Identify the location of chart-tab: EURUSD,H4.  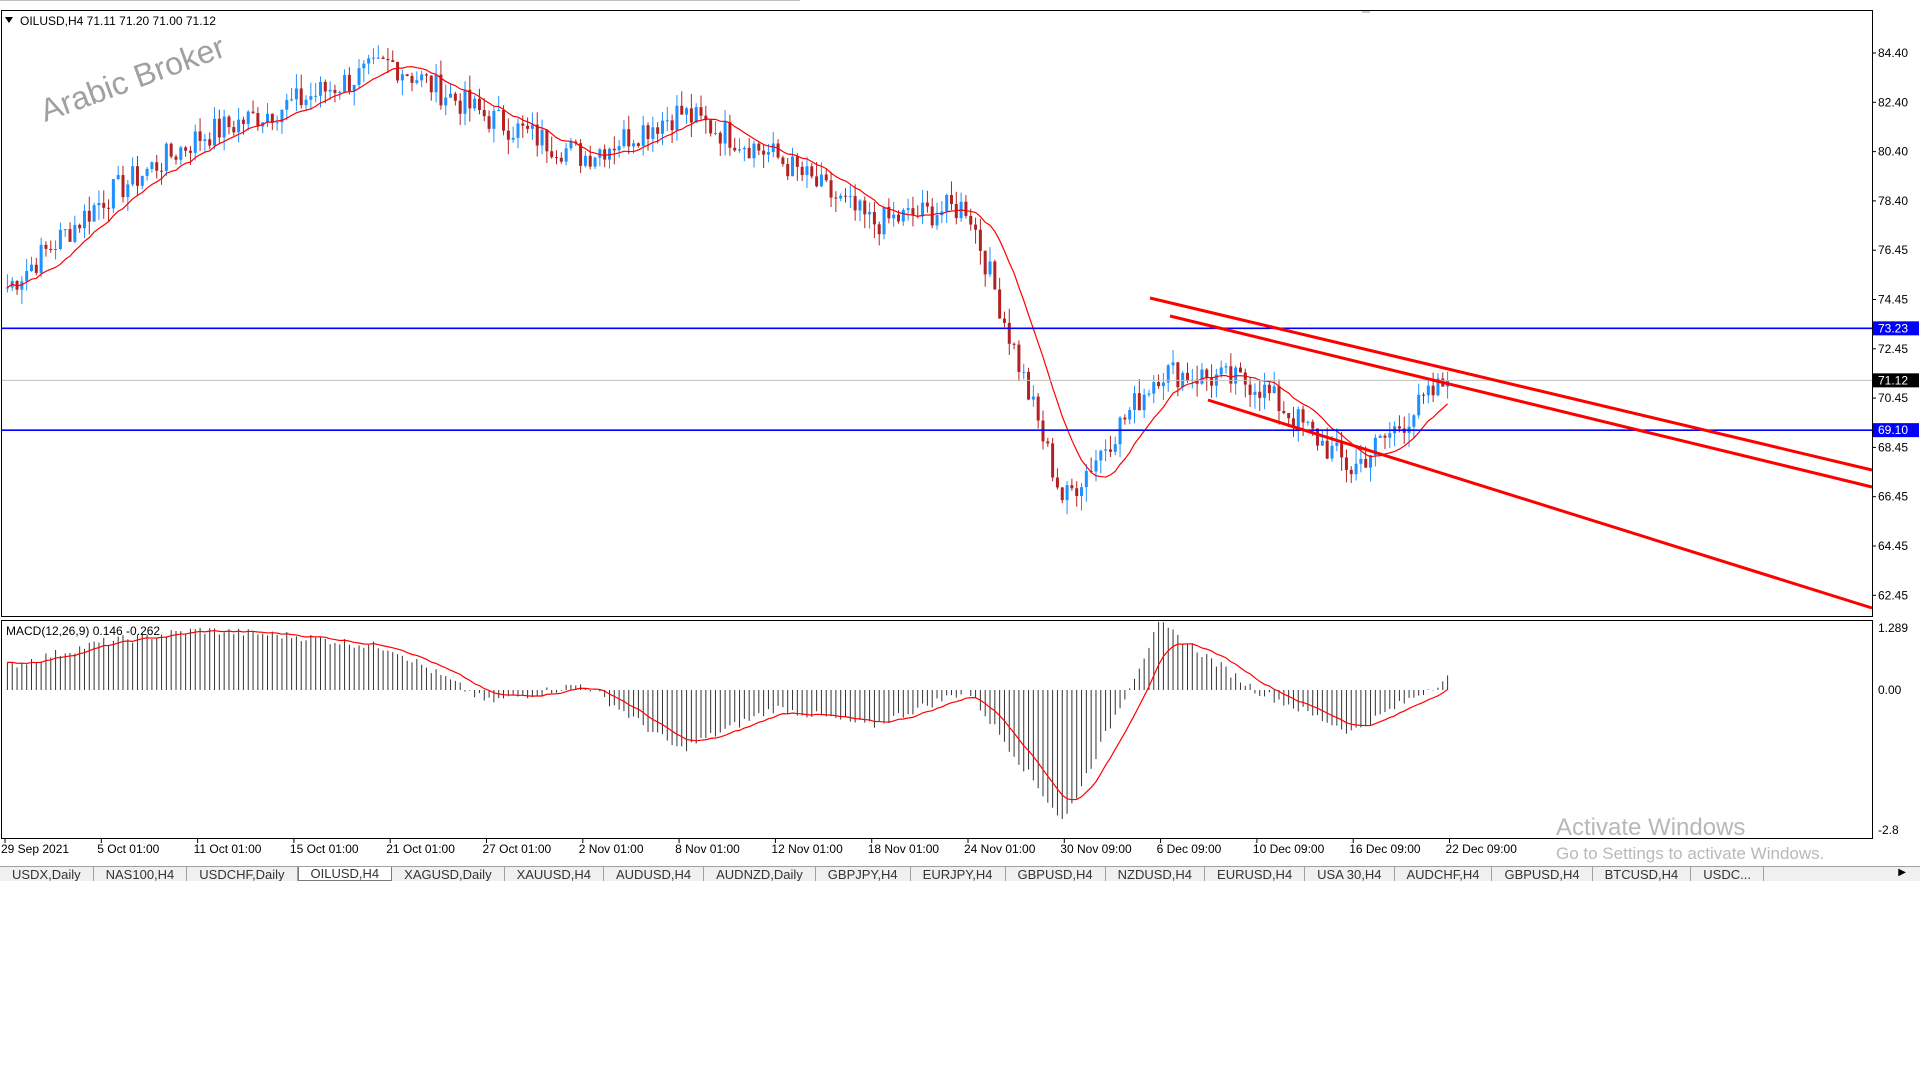
(1255, 874).